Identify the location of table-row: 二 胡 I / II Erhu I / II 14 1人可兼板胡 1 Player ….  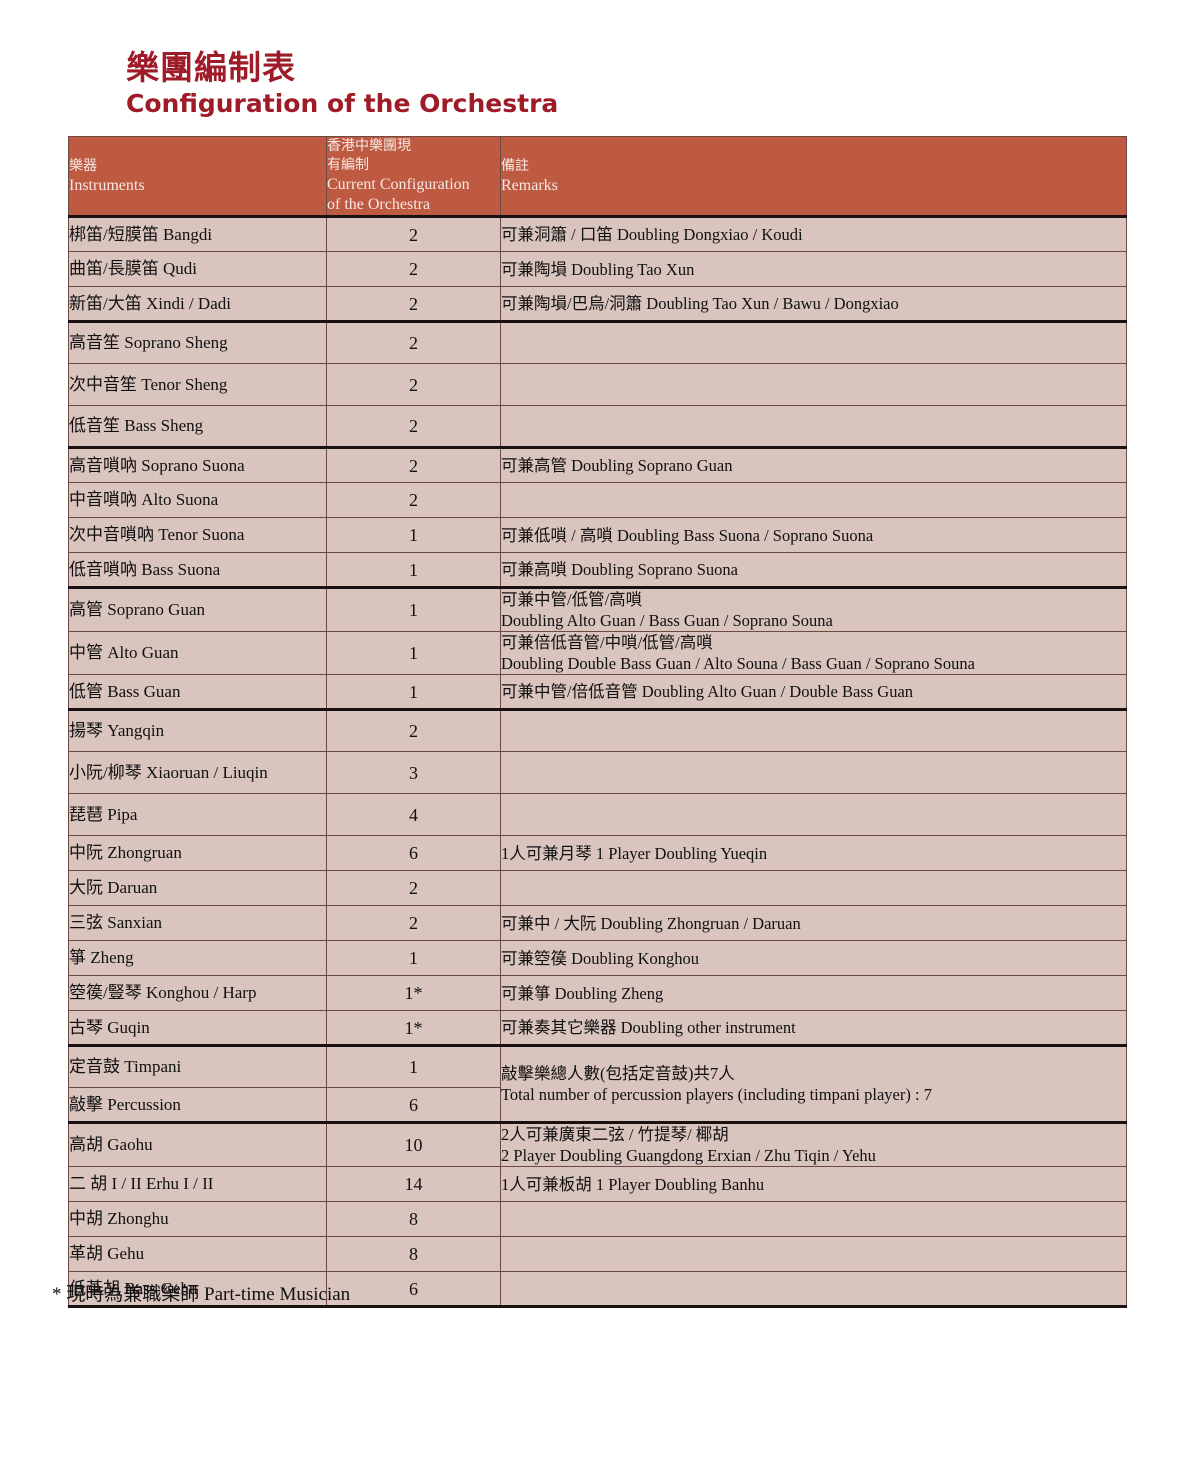
(597, 1184).